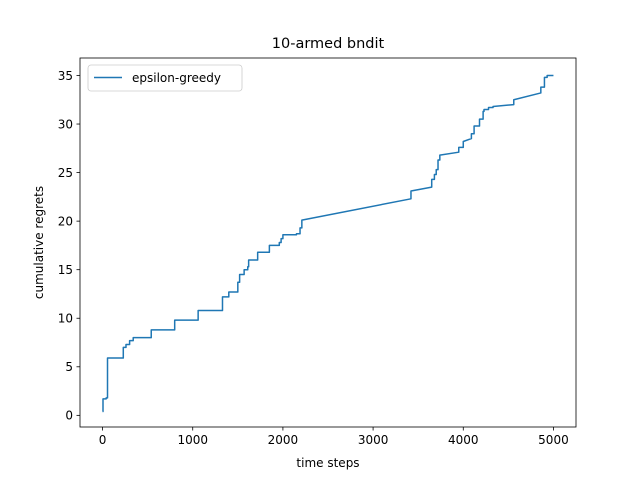 This screenshot has width=640, height=480. I want to click on y-tick-label: 20, so click(65, 221).